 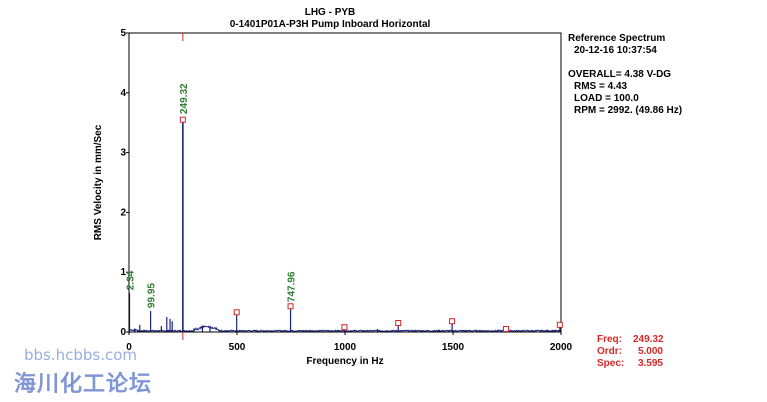 What do you see at coordinates (606, 98) in the screenshot?
I see `info-load: LOAD = 100.0` at bounding box center [606, 98].